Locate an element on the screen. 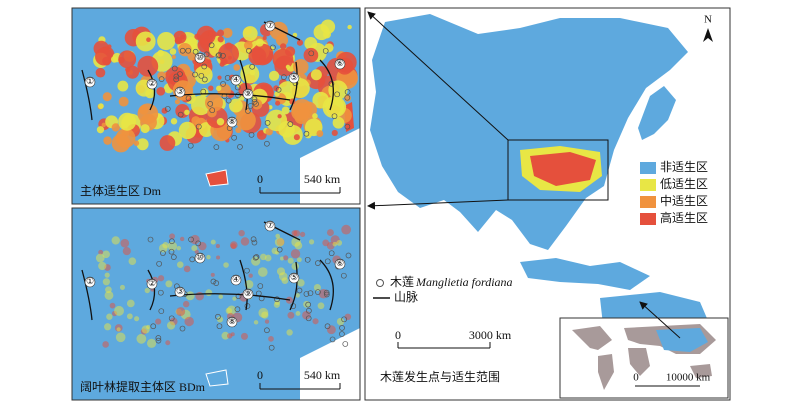 This screenshot has width=800, height=409. mountain-label: ② is located at coordinates (152, 83).